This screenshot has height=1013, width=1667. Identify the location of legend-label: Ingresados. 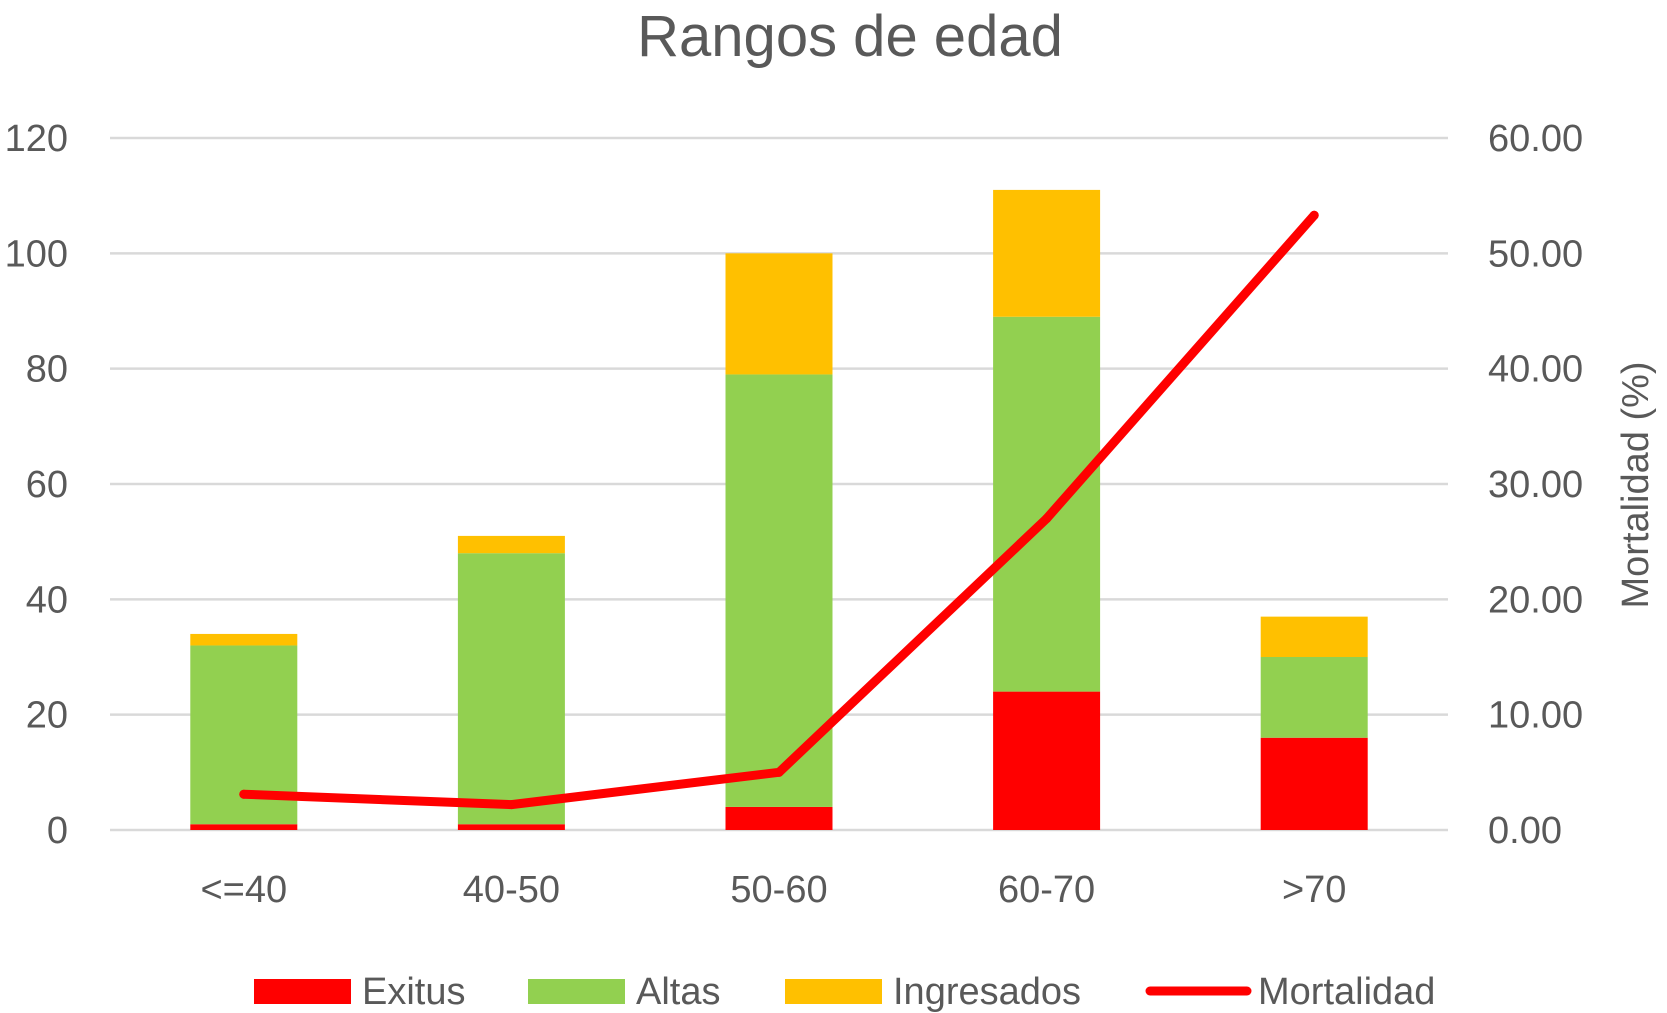
(987, 992).